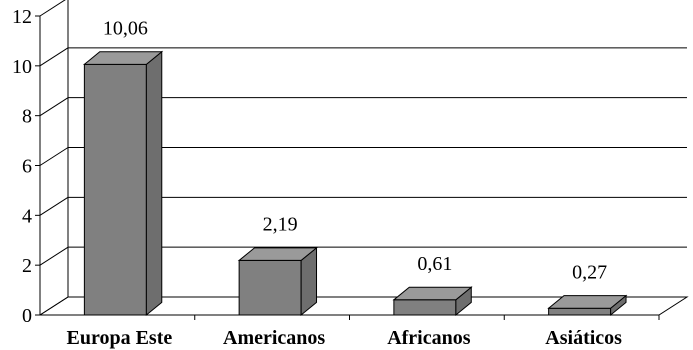 This screenshot has height=350, width=693. What do you see at coordinates (274, 338) in the screenshot?
I see `x-category-label: Americanos` at bounding box center [274, 338].